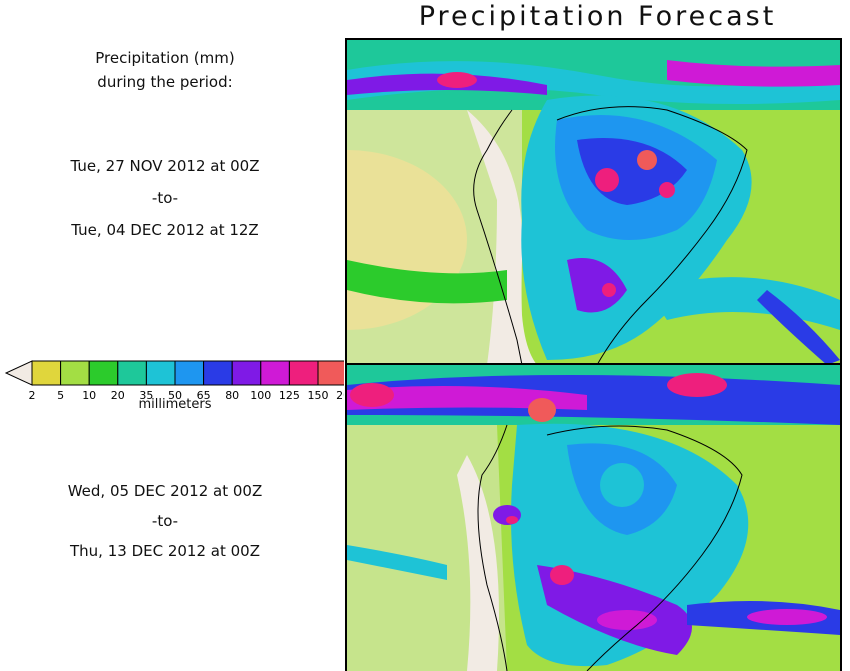 This screenshot has height=671, width=850. I want to click on legend-tick-label: 20, so click(118, 395).